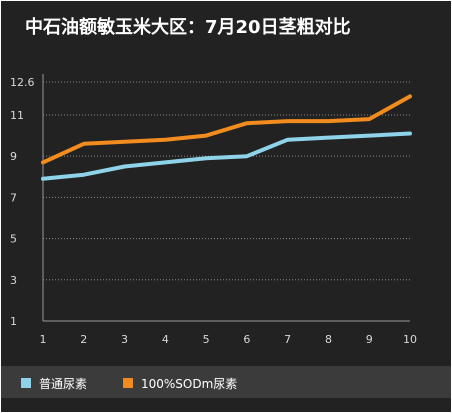 The image size is (452, 413). What do you see at coordinates (13, 156) in the screenshot?
I see `y-tick-label-9: 9` at bounding box center [13, 156].